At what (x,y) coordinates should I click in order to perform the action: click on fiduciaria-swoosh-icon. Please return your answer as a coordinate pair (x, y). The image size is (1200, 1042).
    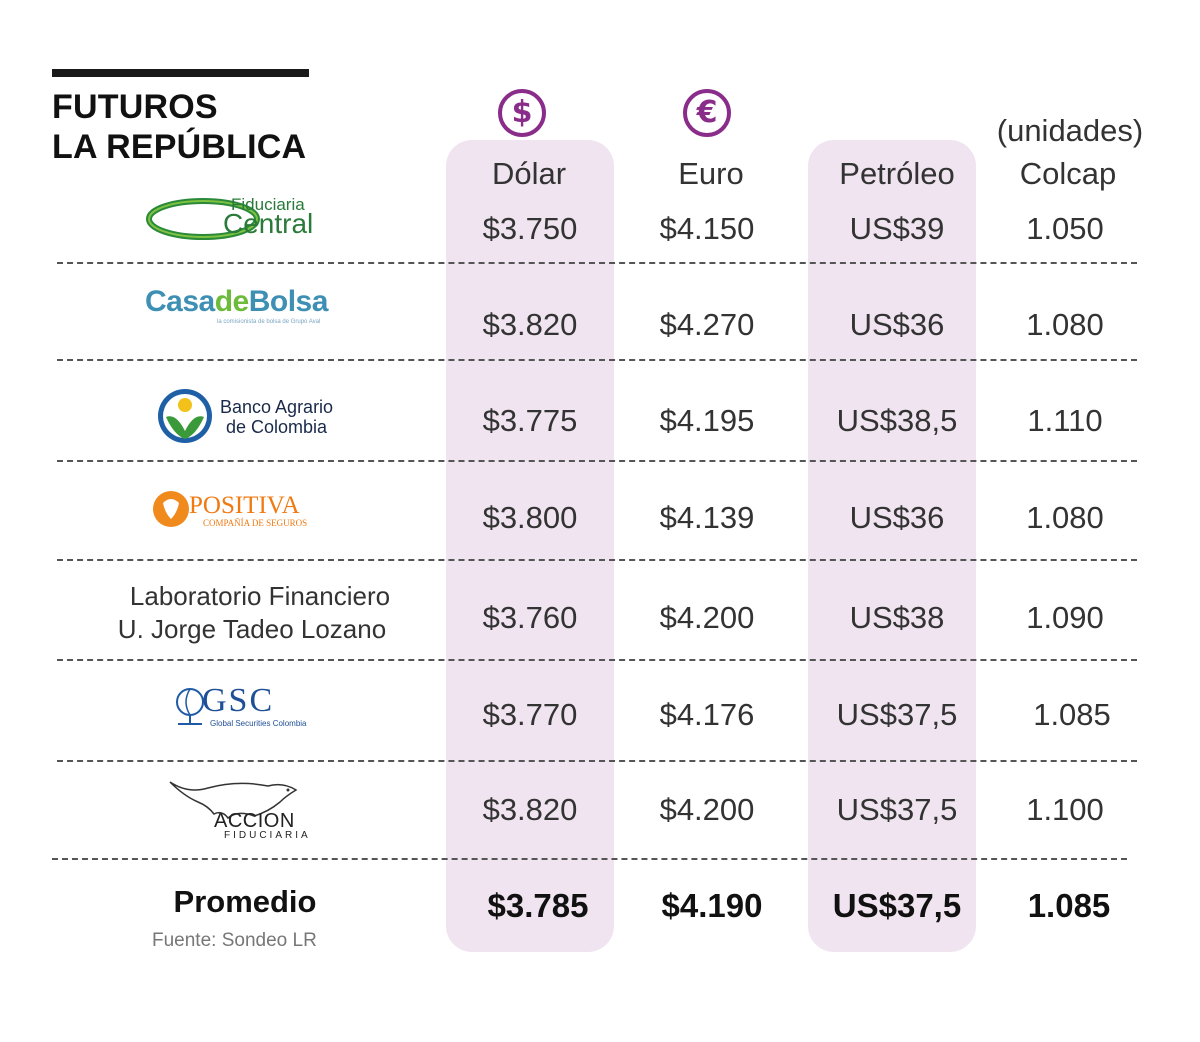
    Looking at the image, I should click on (203, 219).